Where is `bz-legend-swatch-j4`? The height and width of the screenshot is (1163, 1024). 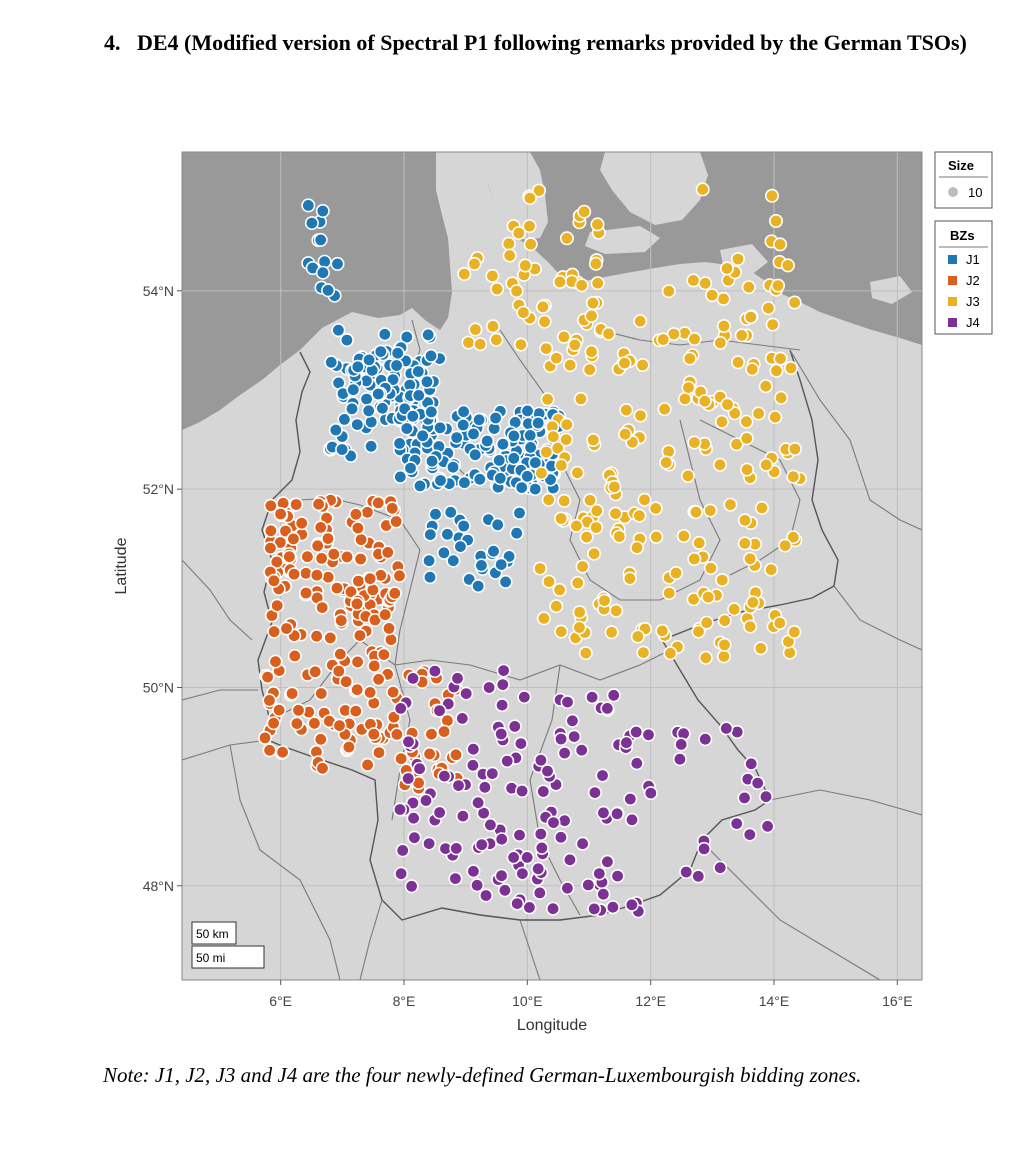
bz-legend-swatch-j4 is located at coordinates (952, 322).